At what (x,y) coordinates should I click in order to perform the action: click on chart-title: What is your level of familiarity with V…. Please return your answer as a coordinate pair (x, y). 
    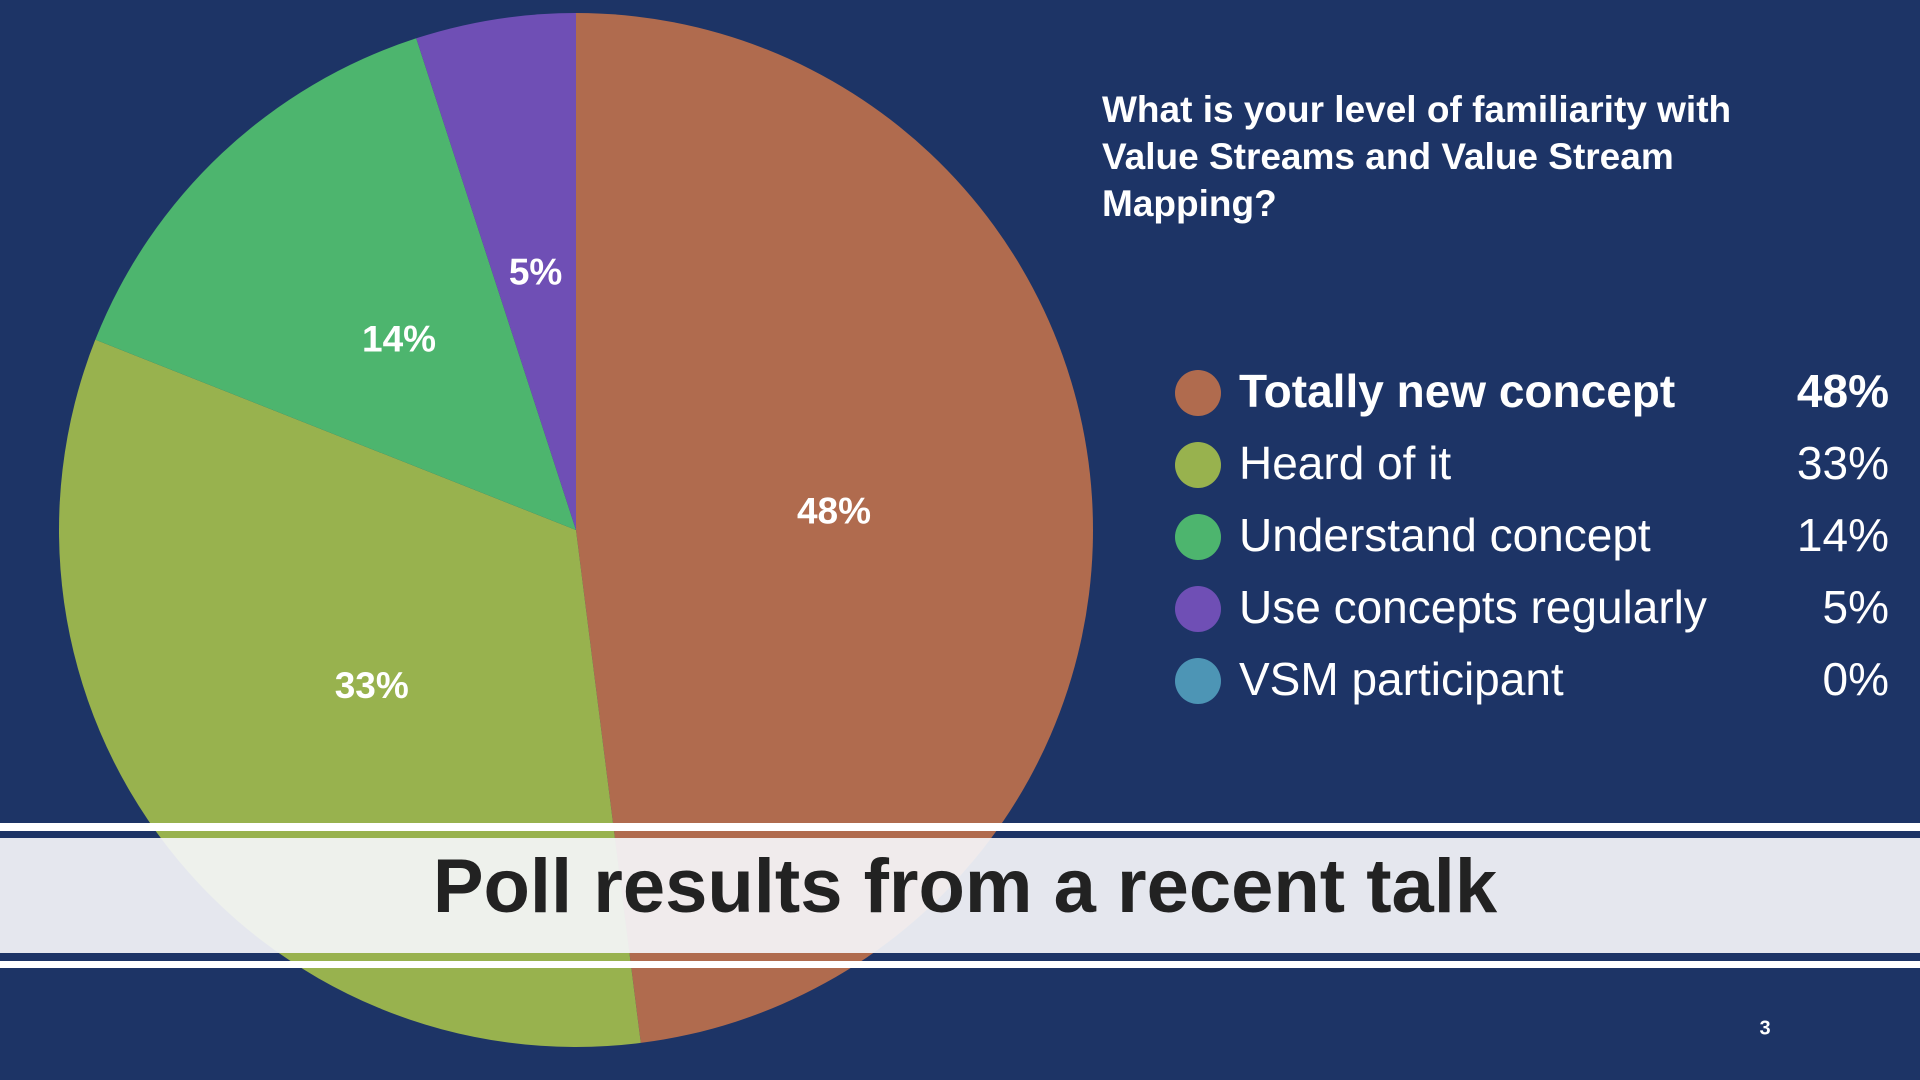
    Looking at the image, I should click on (1417, 156).